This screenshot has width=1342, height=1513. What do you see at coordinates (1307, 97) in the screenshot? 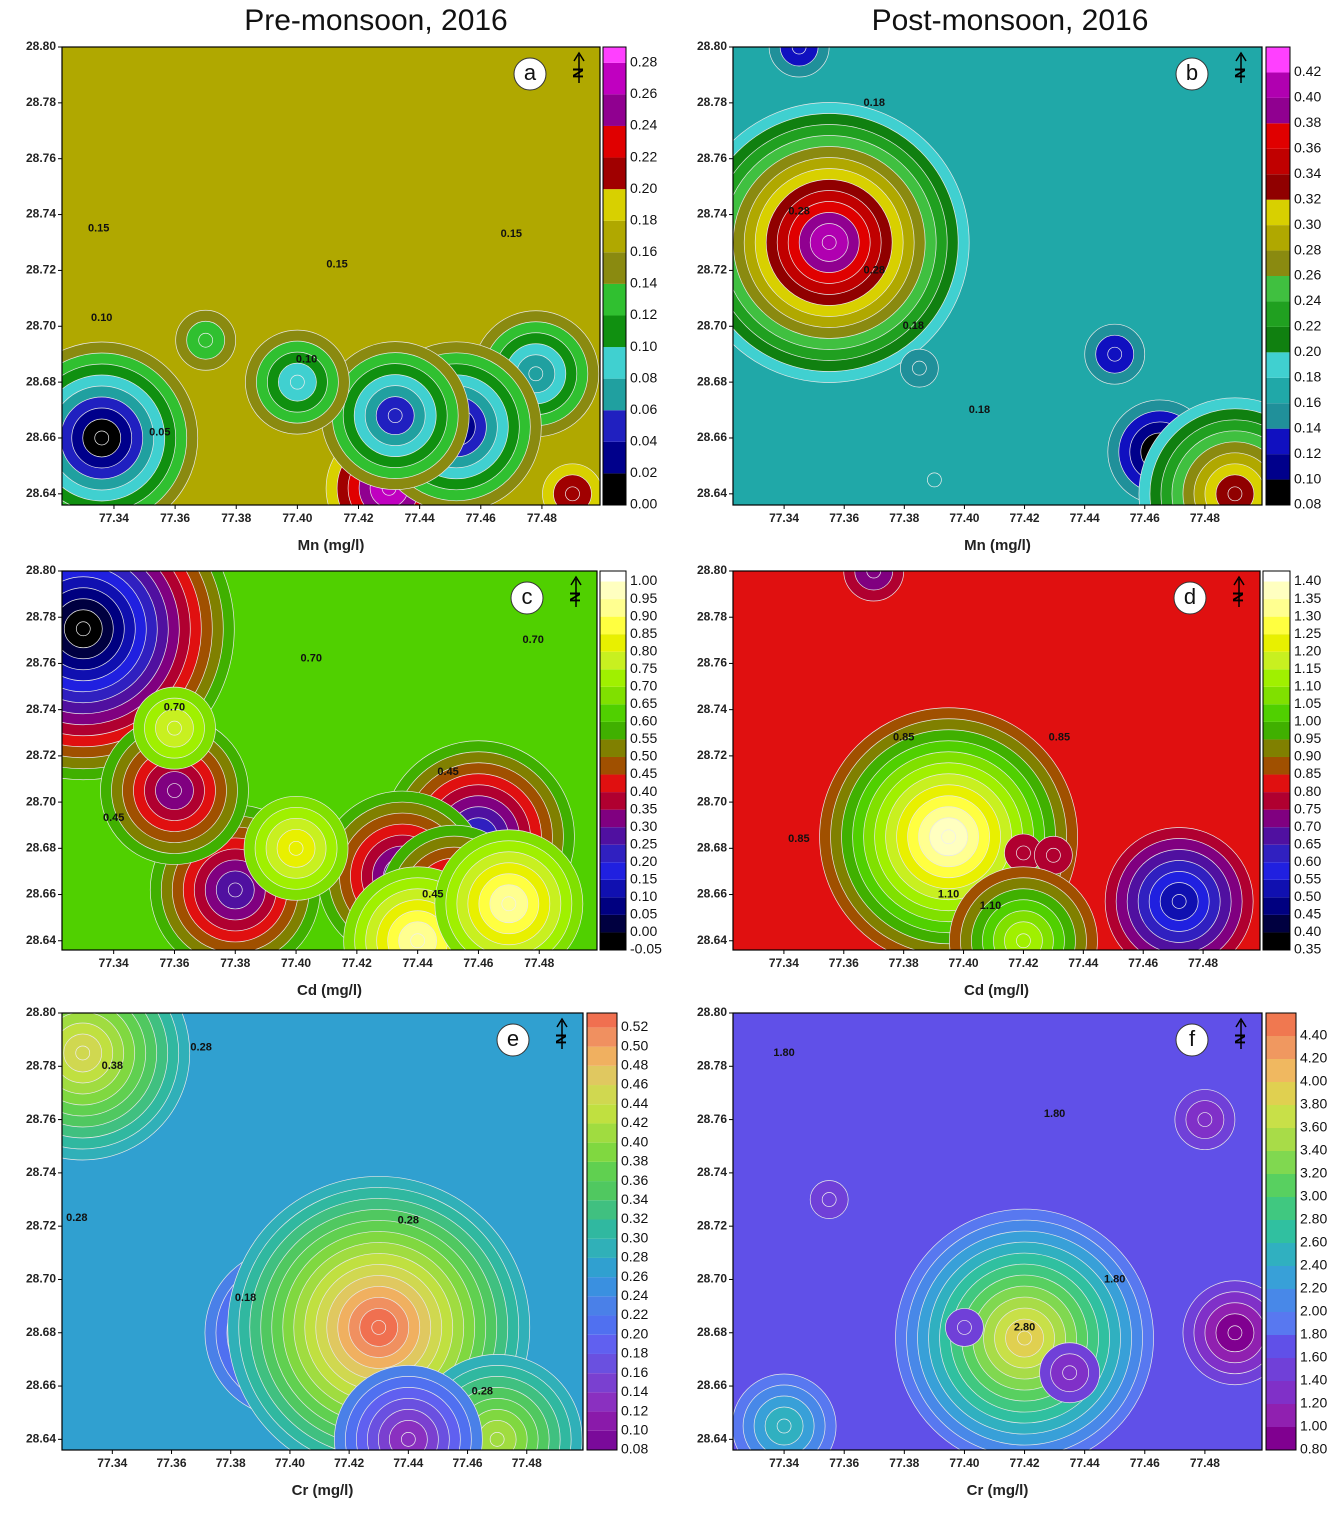
I see `colorbar-label: 0.40` at bounding box center [1307, 97].